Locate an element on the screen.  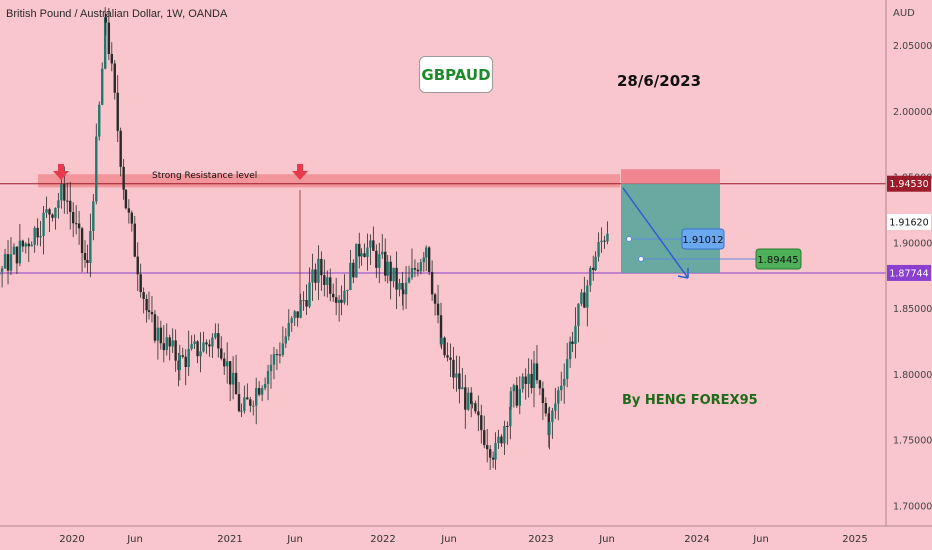
price-tag is located at coordinates (909, 221).